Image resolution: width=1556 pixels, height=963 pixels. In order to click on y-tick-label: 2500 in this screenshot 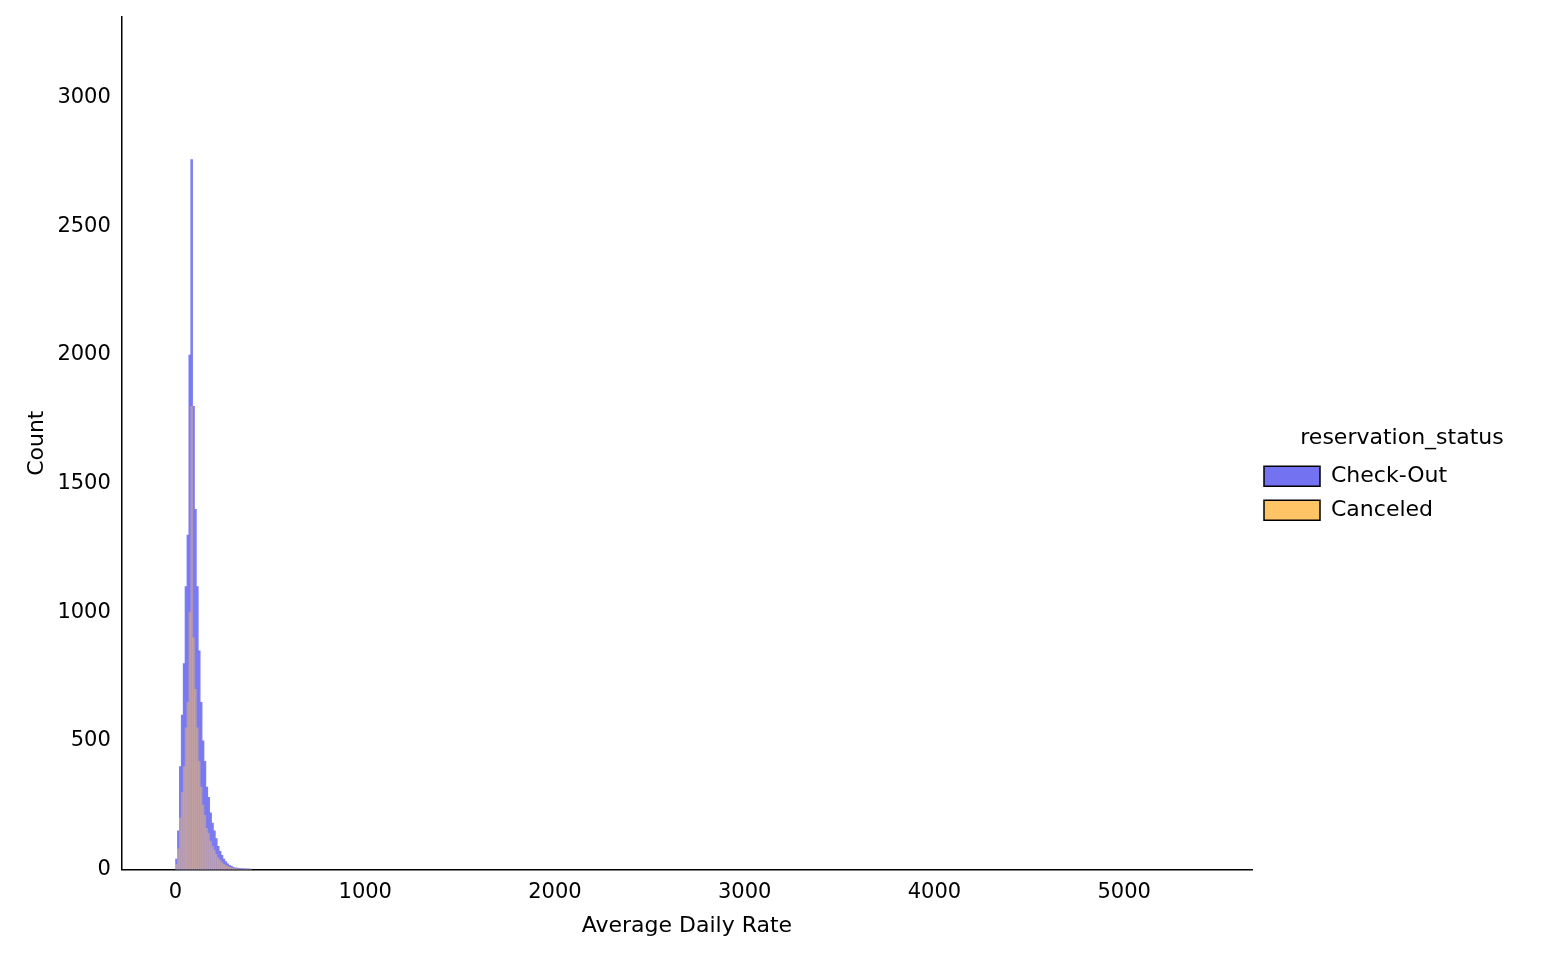, I will do `click(84, 224)`.